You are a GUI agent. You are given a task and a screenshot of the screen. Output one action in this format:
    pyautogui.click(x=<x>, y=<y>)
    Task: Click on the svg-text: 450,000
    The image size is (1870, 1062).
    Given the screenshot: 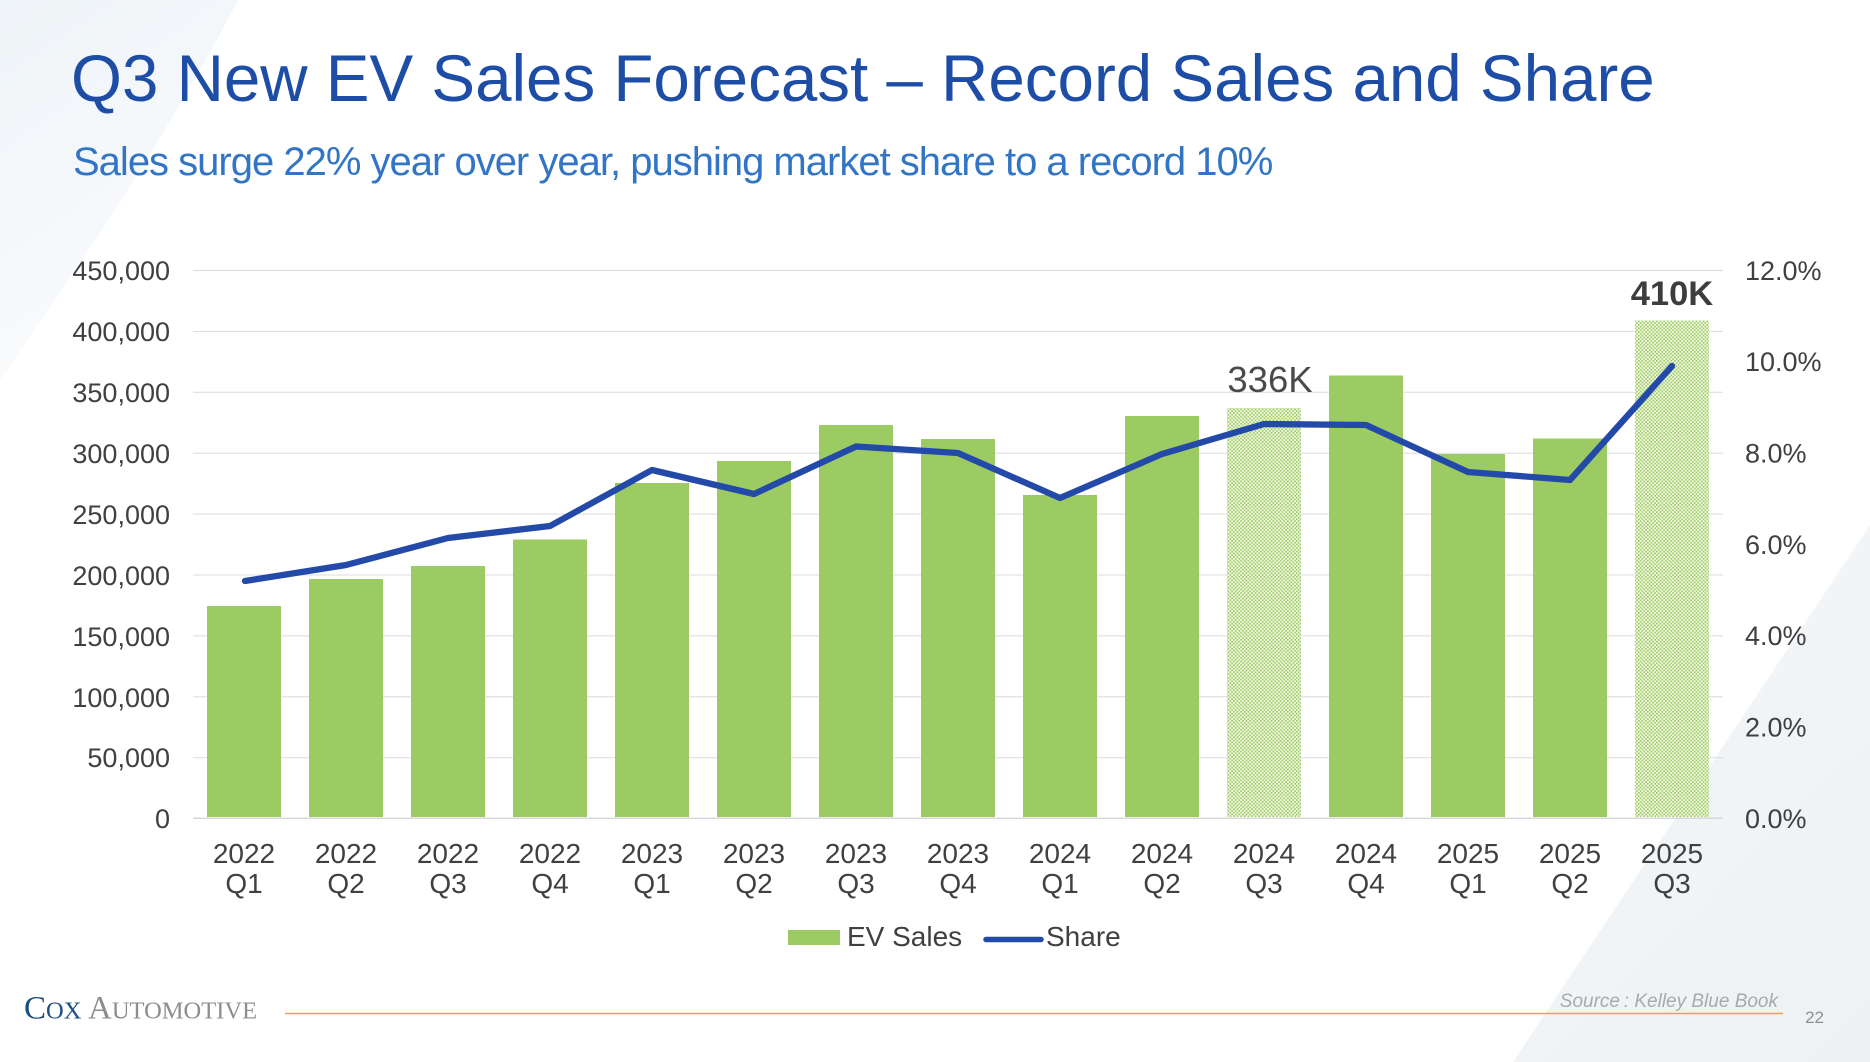 What is the action you would take?
    pyautogui.click(x=121, y=271)
    